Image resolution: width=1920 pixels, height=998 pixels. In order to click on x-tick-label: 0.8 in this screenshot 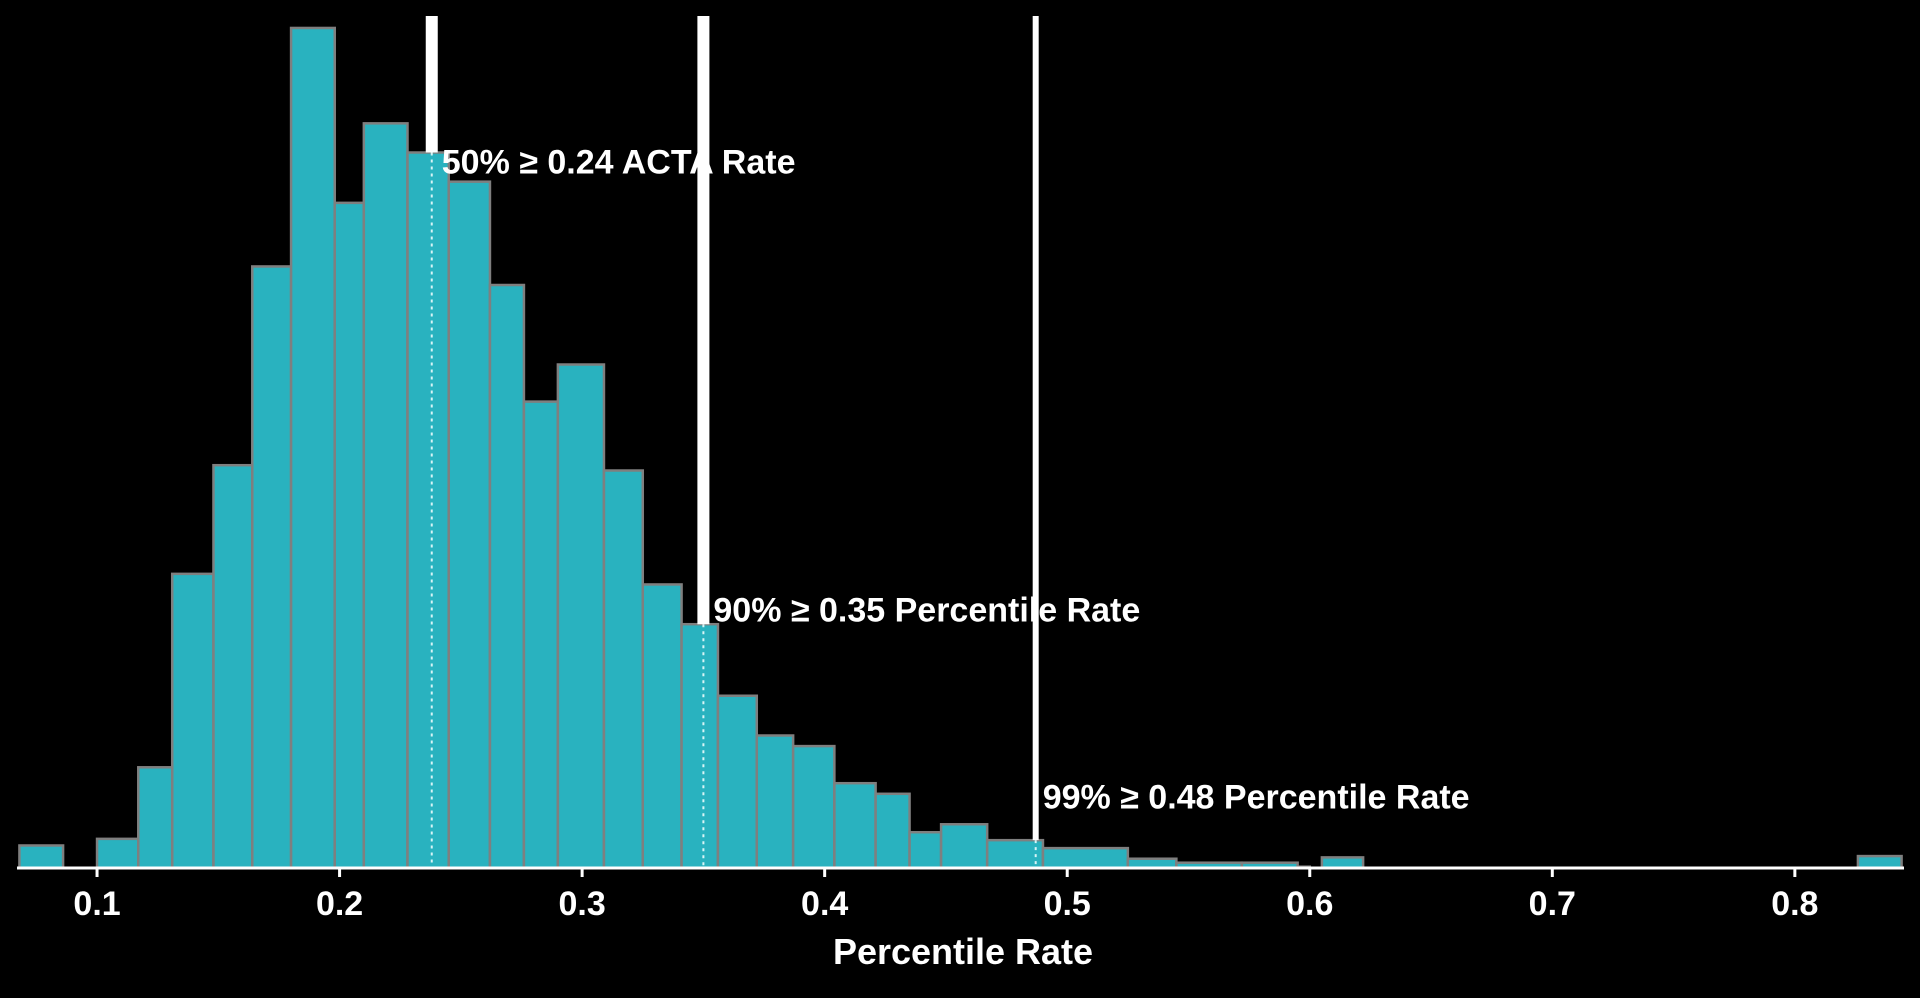, I will do `click(1794, 904)`.